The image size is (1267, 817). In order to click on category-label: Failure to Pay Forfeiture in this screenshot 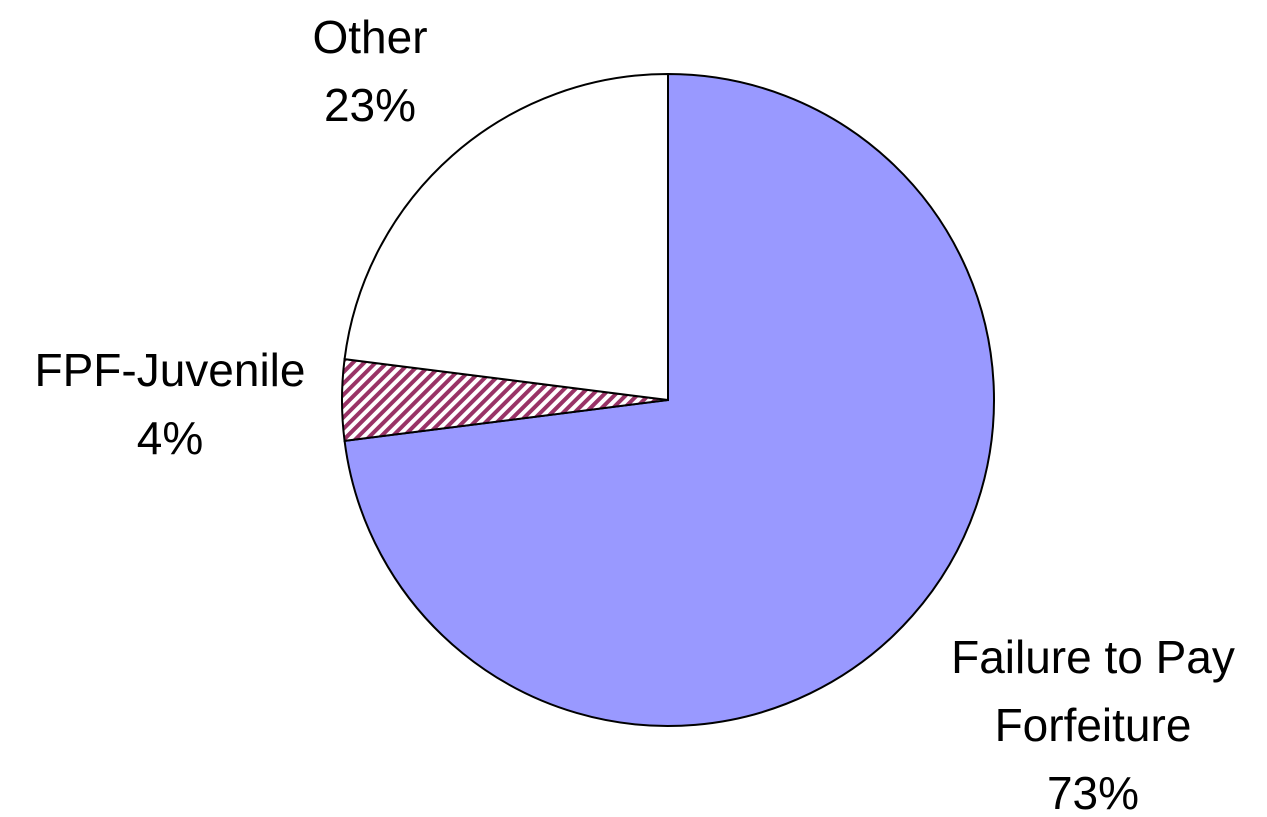, I will do `click(1093, 691)`.